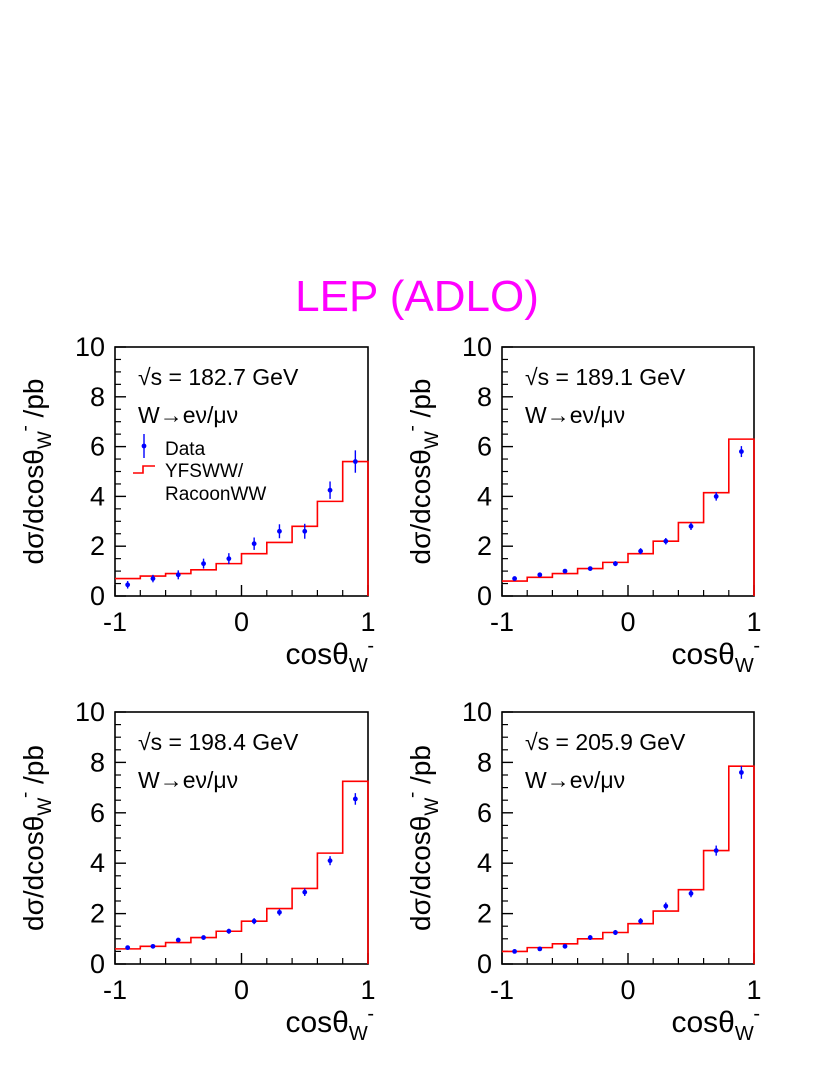 This screenshot has width=834, height=1079. Describe the element at coordinates (204, 471) in the screenshot. I see `legend-model-label: YFSWW/` at that location.